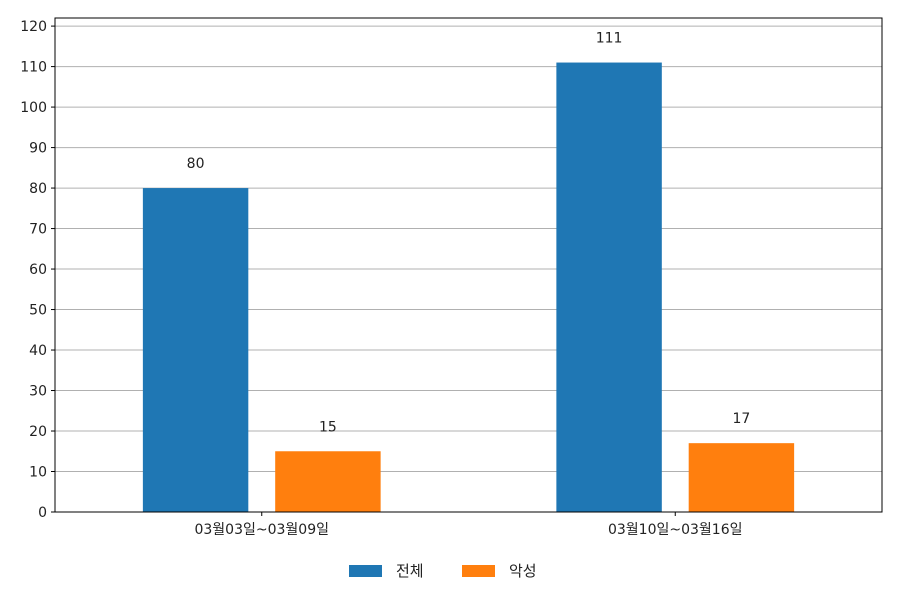 This screenshot has width=900, height=600. I want to click on y-tick-label: 0, so click(42, 513).